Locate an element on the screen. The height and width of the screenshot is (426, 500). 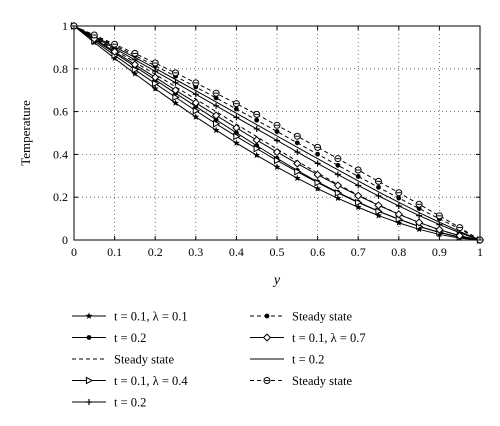
x-tick-label: 0.4 is located at coordinates (236, 252).